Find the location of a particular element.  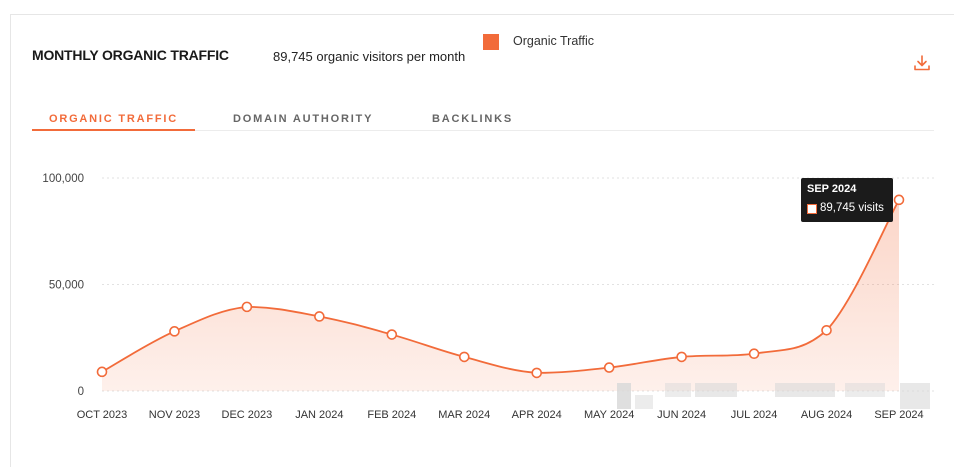

data-point-oct-2023 is located at coordinates (102, 372).